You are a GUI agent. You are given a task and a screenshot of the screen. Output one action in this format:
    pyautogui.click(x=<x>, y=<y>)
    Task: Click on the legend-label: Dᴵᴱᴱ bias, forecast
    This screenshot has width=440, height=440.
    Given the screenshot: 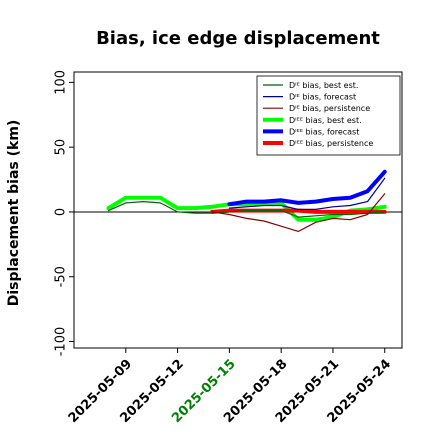 What is the action you would take?
    pyautogui.click(x=324, y=131)
    